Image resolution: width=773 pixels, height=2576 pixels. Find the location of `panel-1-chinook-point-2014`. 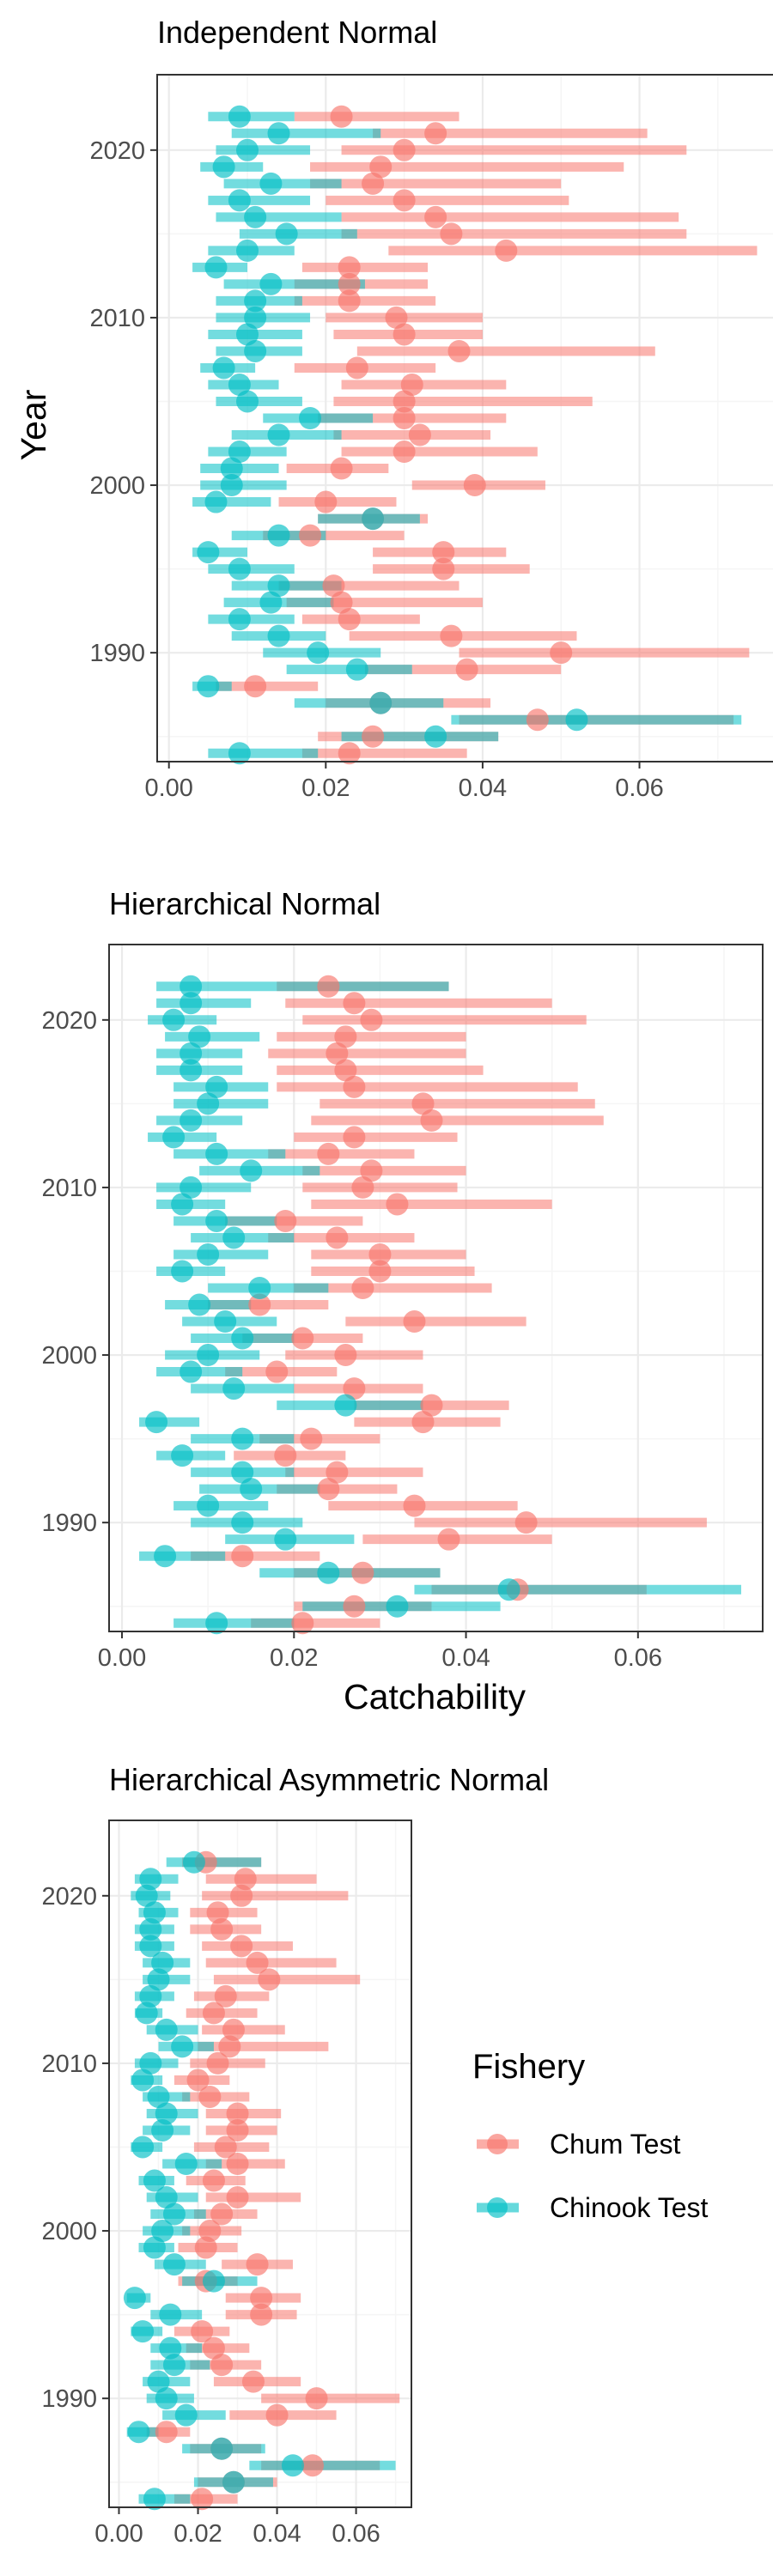

panel-1-chinook-point-2014 is located at coordinates (248, 251).